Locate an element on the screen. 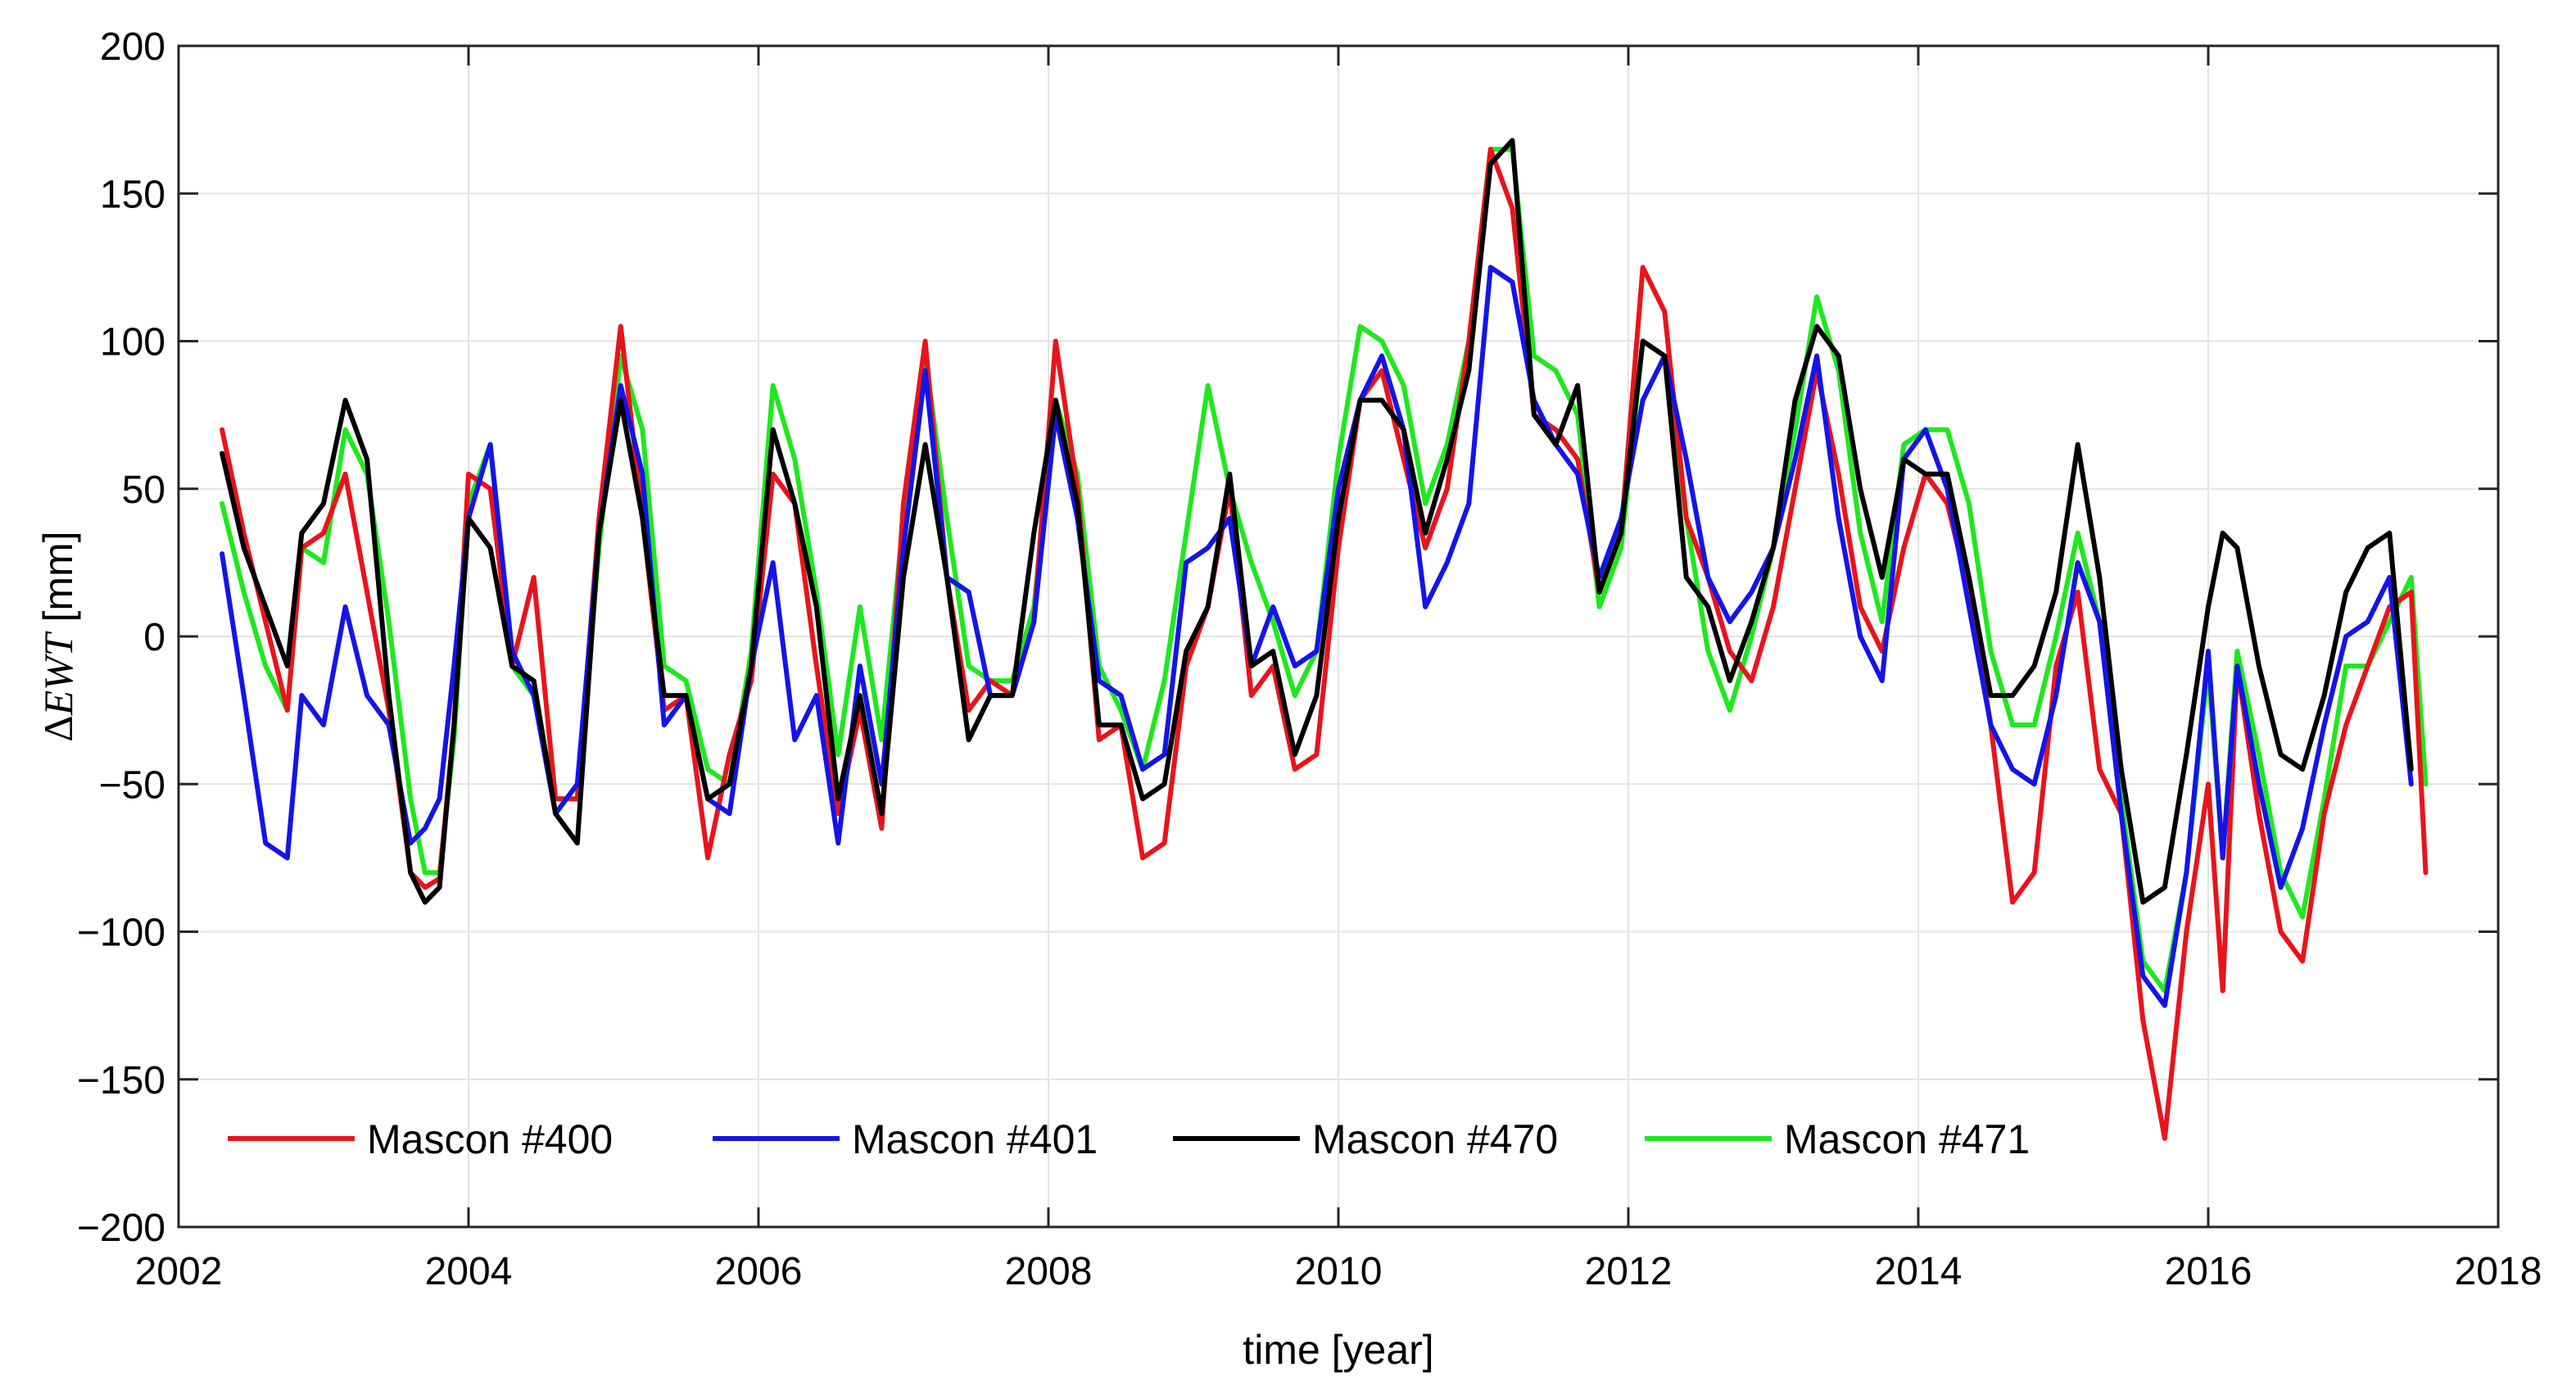  y-axis-title: ΔEWT [mm] is located at coordinates (58, 636).